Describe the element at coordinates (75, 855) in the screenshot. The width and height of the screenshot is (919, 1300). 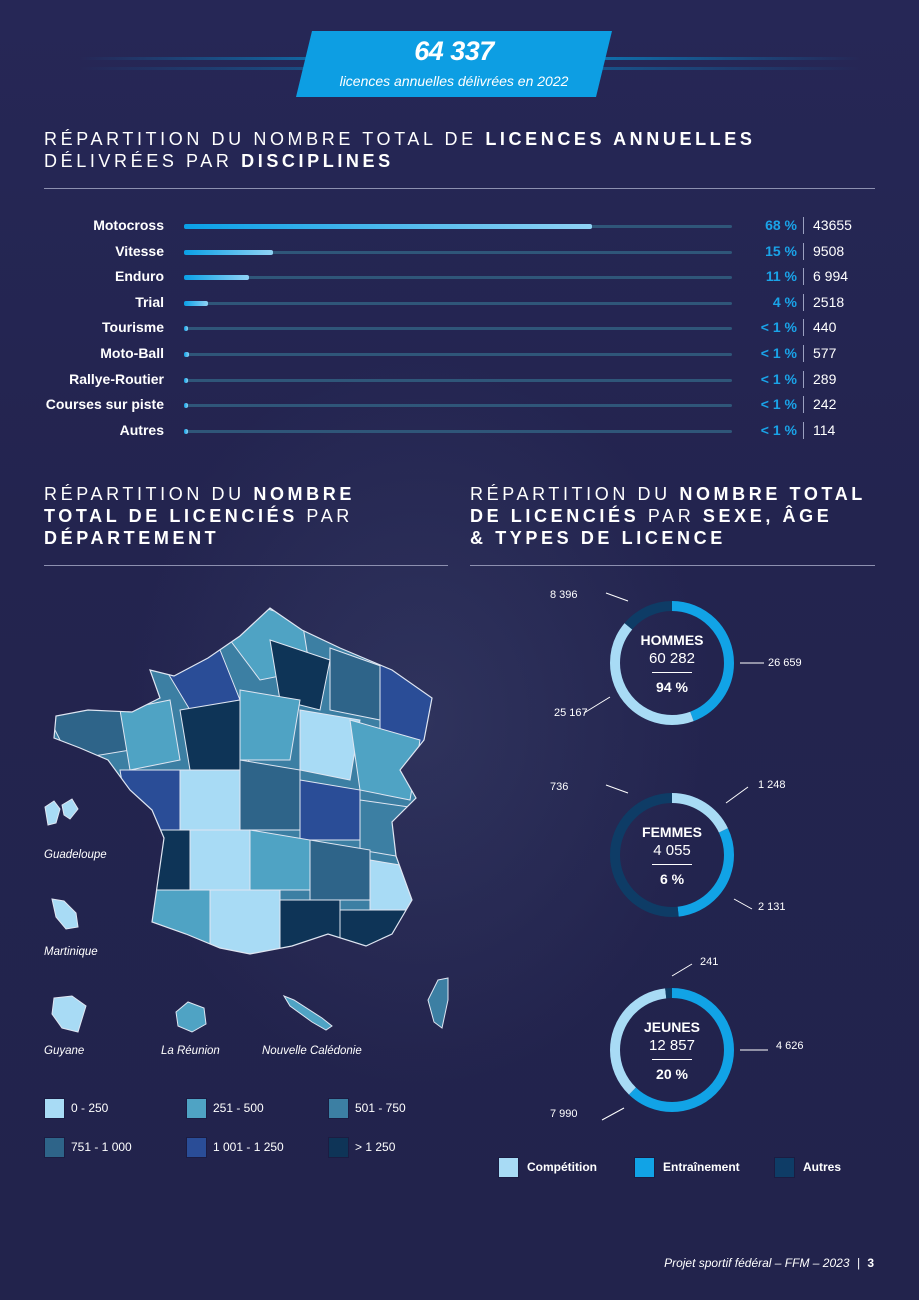
I see `label-guadeloupe: Guadeloupe` at that location.